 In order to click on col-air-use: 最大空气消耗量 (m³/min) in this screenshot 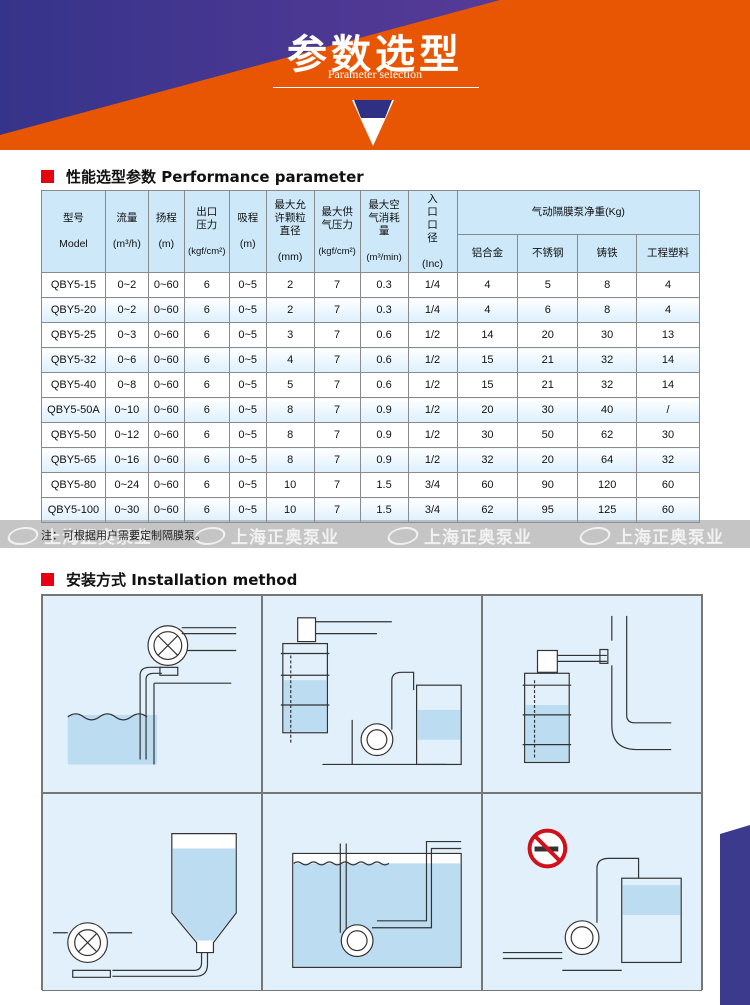, I will do `click(384, 231)`.